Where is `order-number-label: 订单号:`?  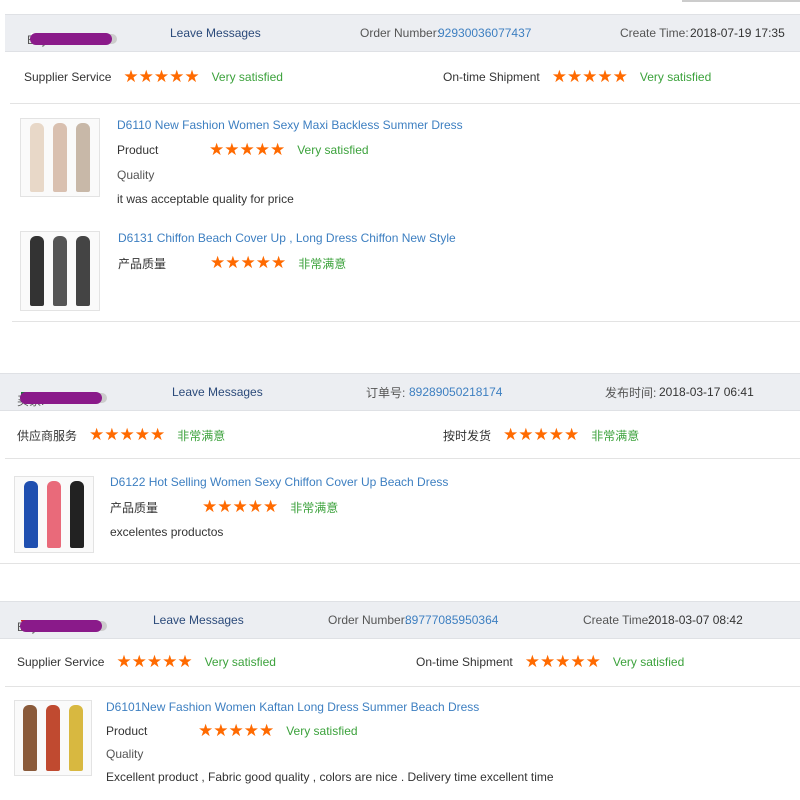 order-number-label: 订单号: is located at coordinates (386, 392).